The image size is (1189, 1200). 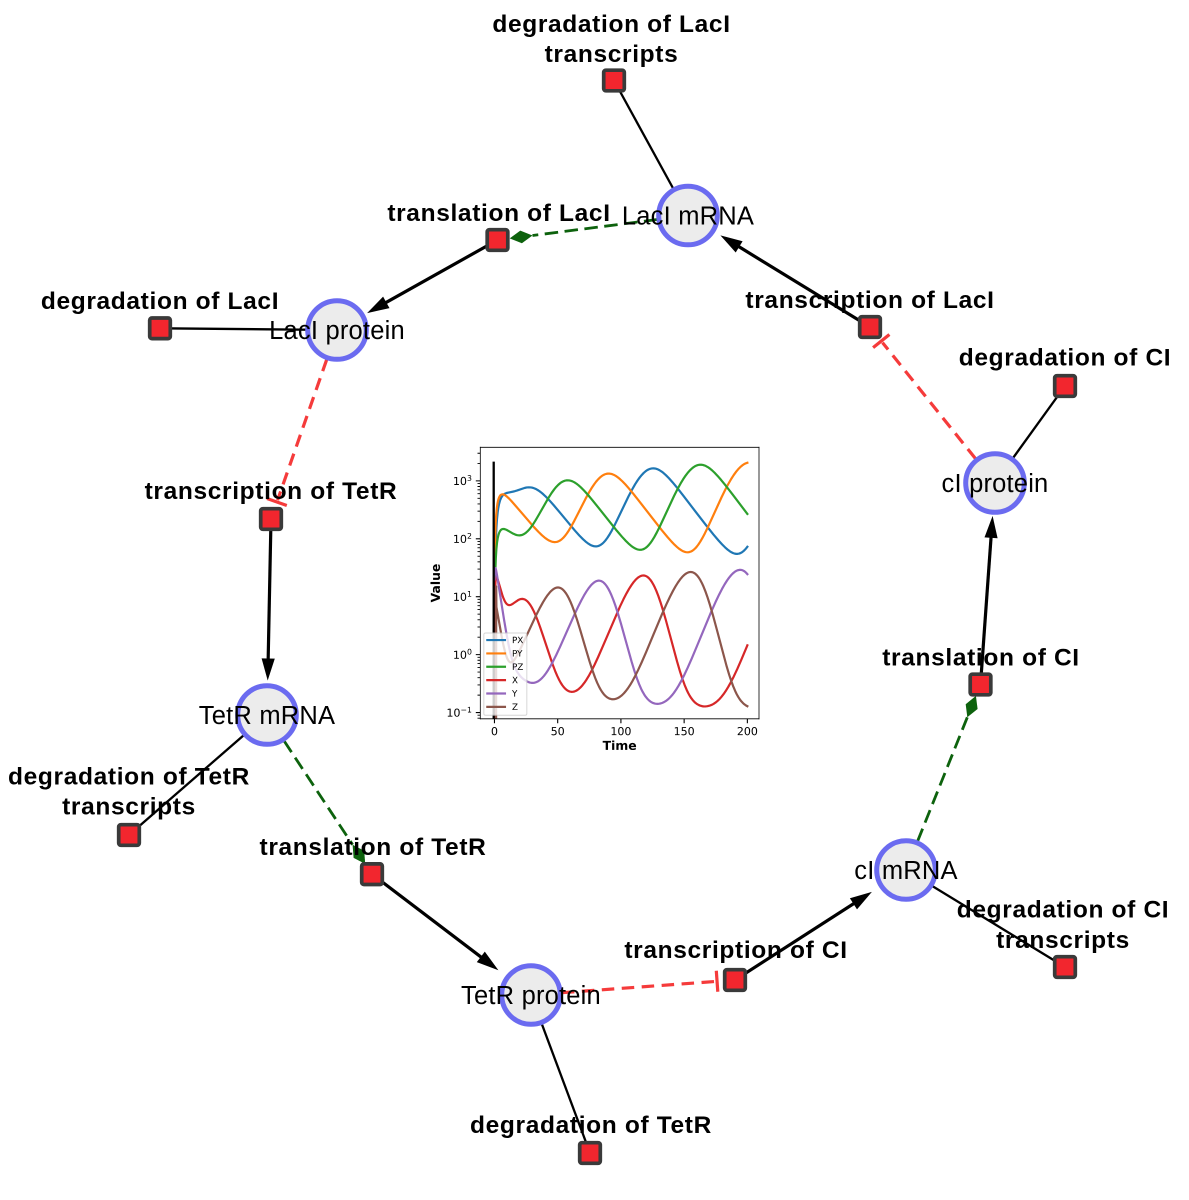 What do you see at coordinates (688, 217) in the screenshot?
I see `svg-text: LacI mRNA` at bounding box center [688, 217].